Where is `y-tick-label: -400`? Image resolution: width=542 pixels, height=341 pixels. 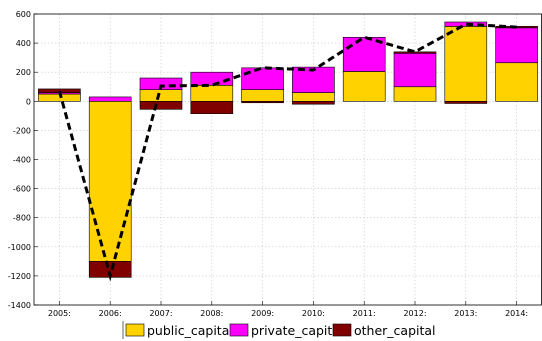
y-tick-label: -400 is located at coordinates (22, 160).